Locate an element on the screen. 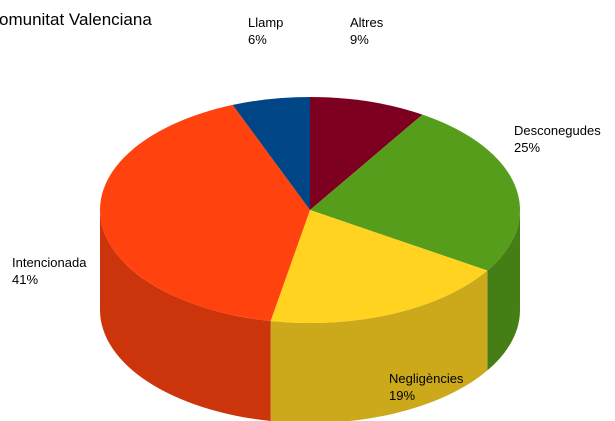  slice-value-label: 25% is located at coordinates (527, 147).